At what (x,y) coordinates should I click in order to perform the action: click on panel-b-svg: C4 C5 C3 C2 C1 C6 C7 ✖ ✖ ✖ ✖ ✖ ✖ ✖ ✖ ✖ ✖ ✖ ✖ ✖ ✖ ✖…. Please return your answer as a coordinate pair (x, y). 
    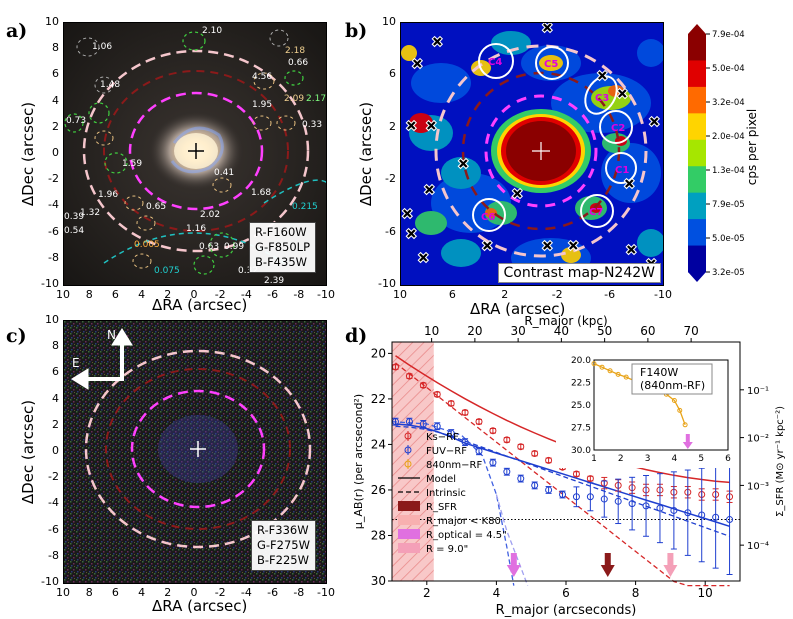
    Looking at the image, I should click on (532, 154).